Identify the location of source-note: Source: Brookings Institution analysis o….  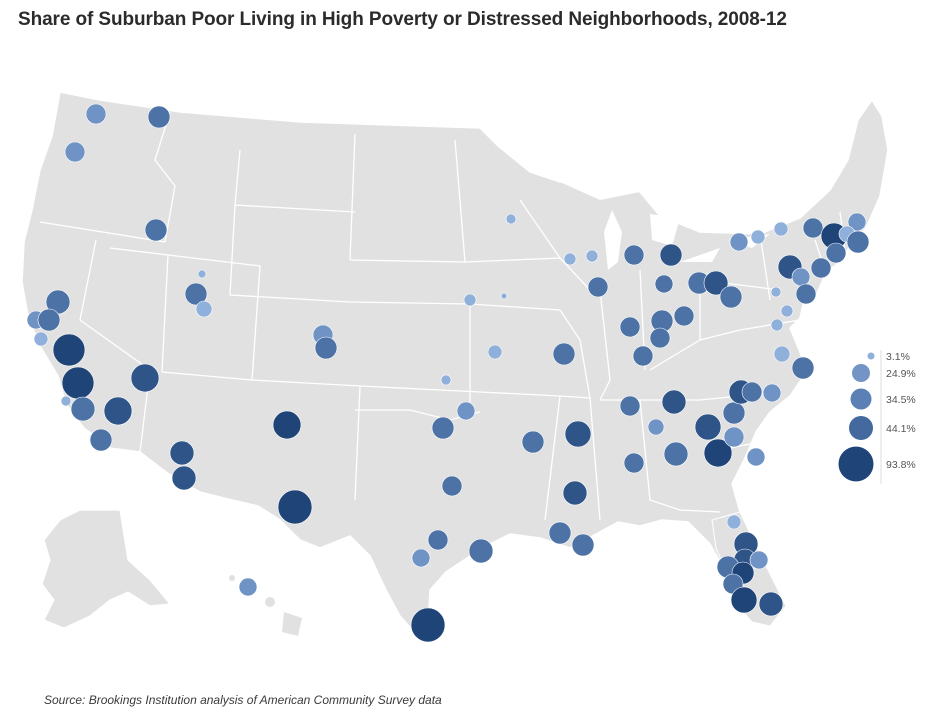
(243, 700).